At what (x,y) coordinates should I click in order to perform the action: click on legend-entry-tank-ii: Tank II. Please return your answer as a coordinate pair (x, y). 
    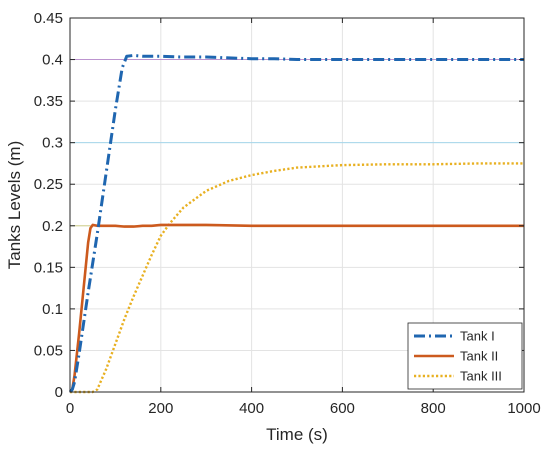
    Looking at the image, I should click on (456, 356).